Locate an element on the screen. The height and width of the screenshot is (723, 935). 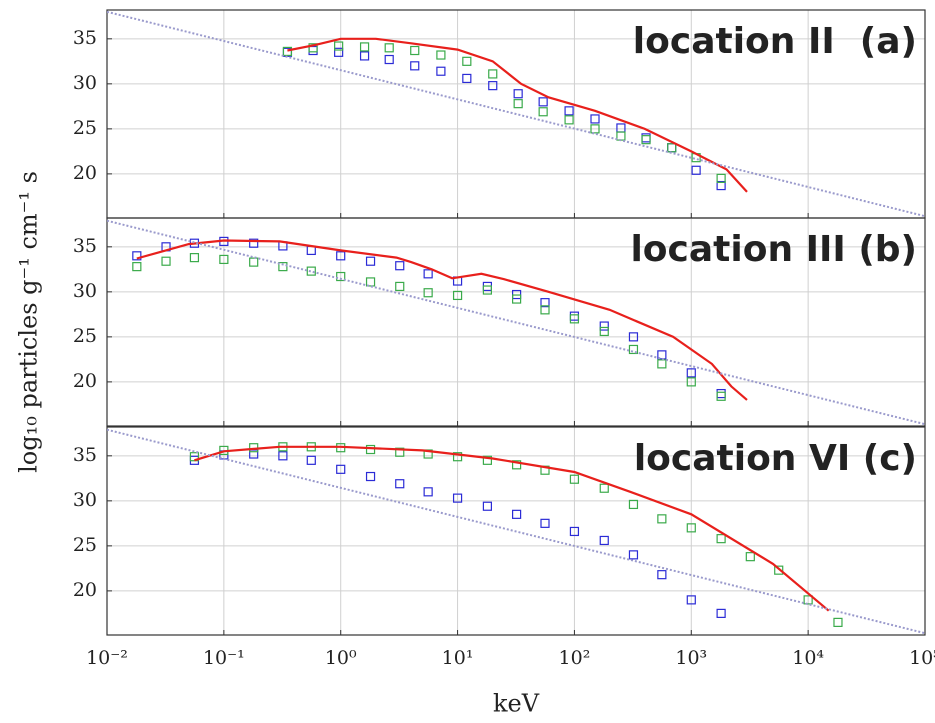
x-tick-label: 10⁵ is located at coordinates (922, 658).